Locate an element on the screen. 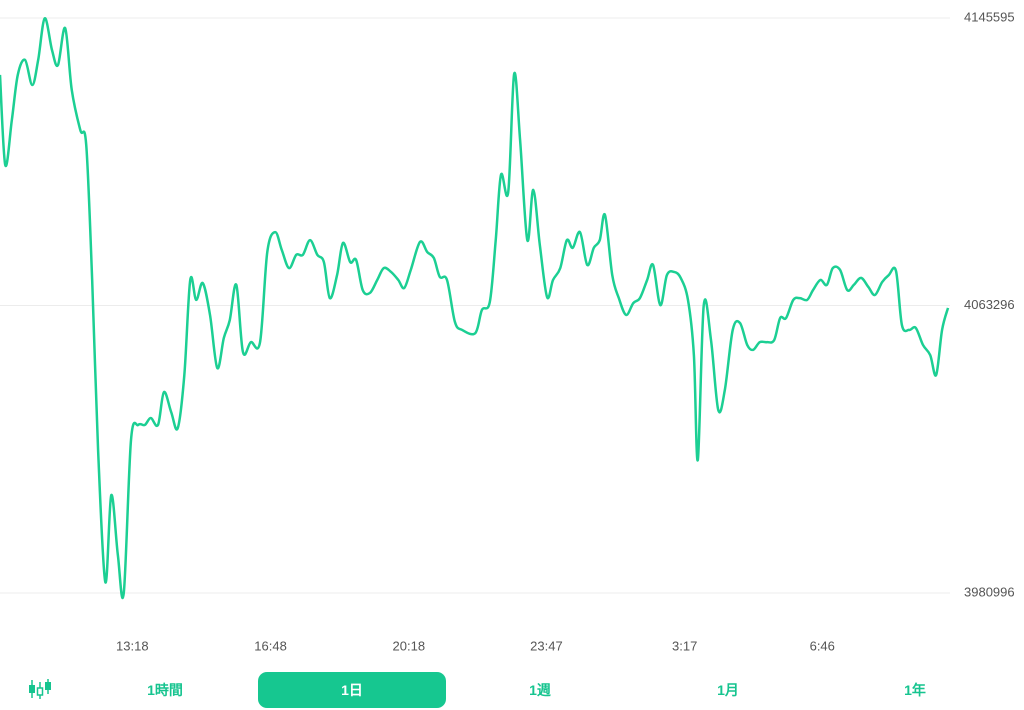 The image size is (1024, 710). y-tick-label: 3980996 is located at coordinates (989, 591).